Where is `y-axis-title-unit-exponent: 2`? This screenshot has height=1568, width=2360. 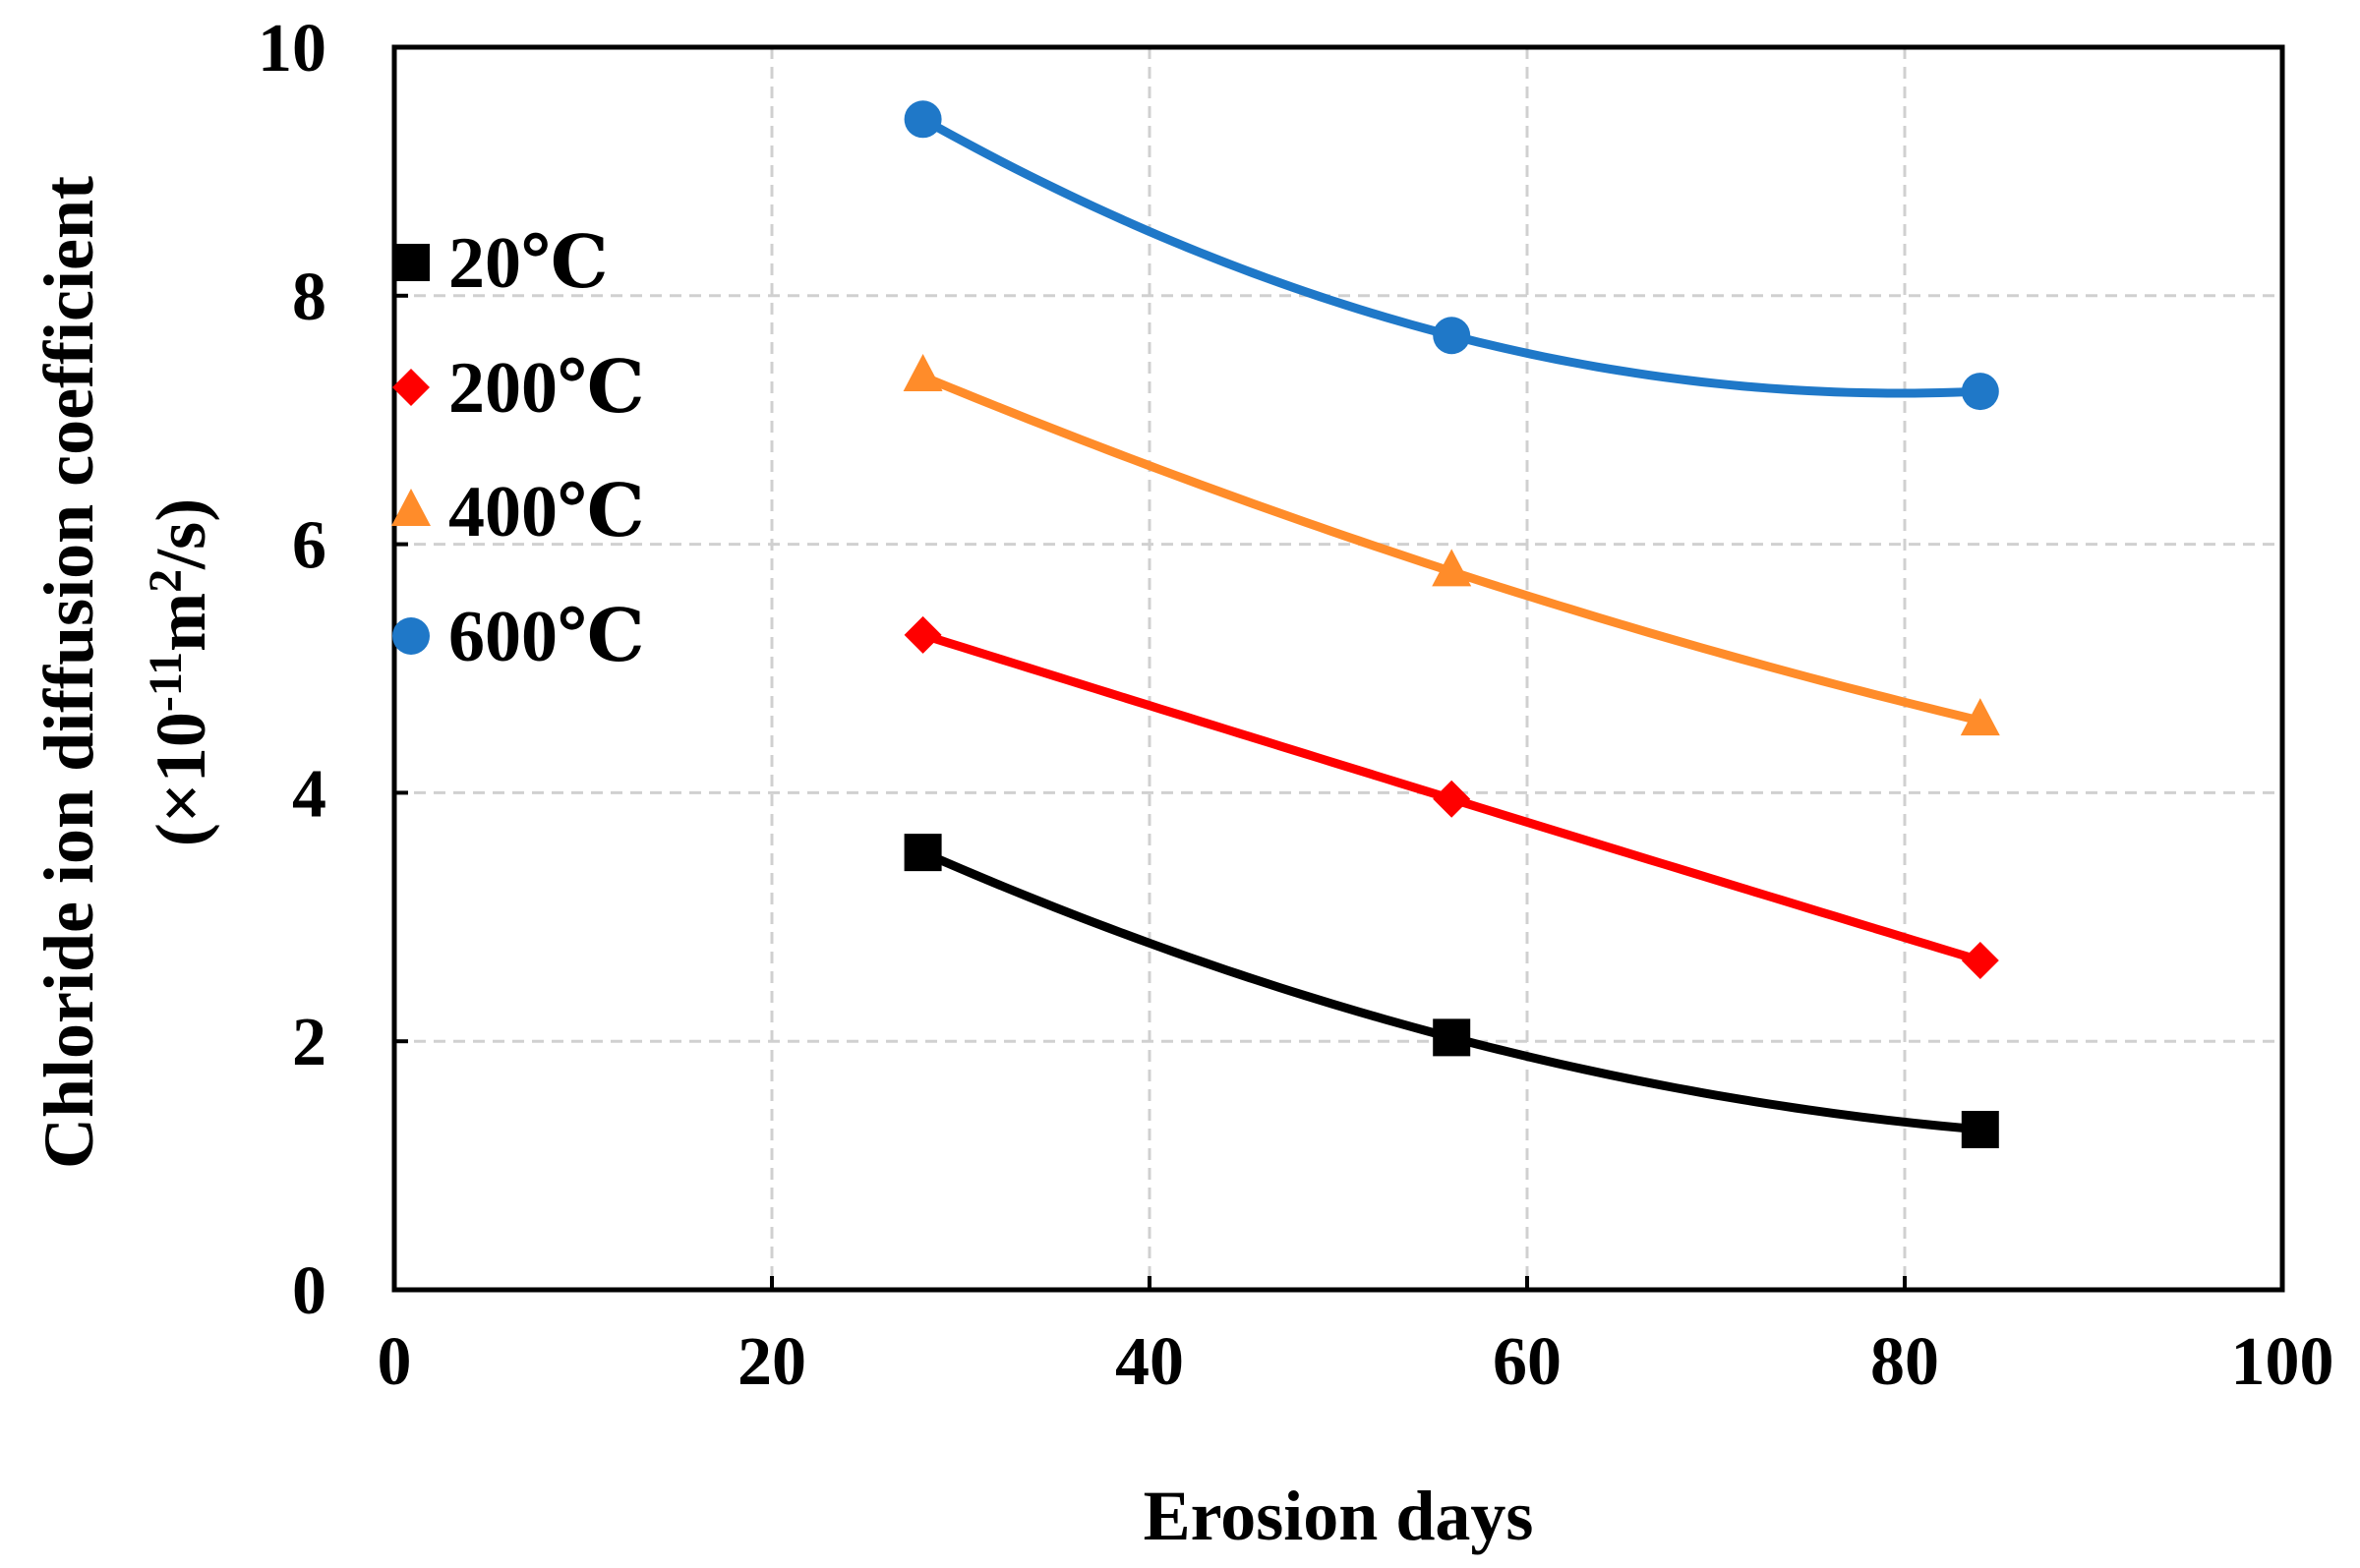 y-axis-title-unit-exponent: 2 is located at coordinates (166, 581).